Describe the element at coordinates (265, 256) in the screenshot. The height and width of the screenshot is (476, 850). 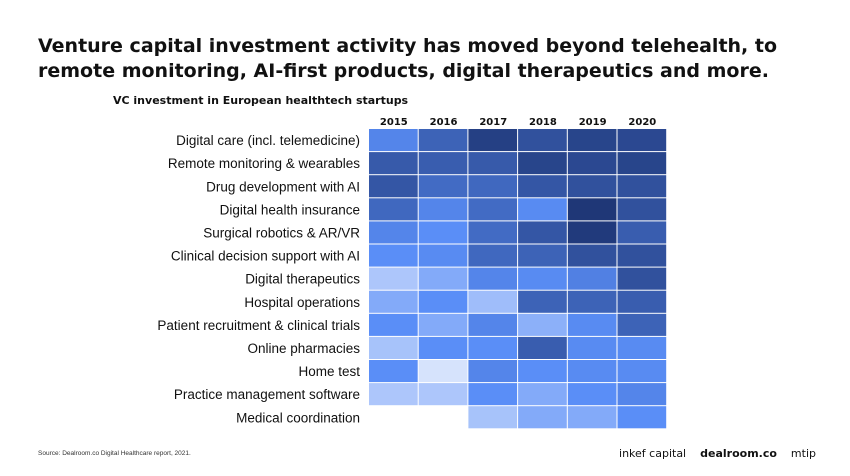
I see `row-label: Clinical decision support with AI` at that location.